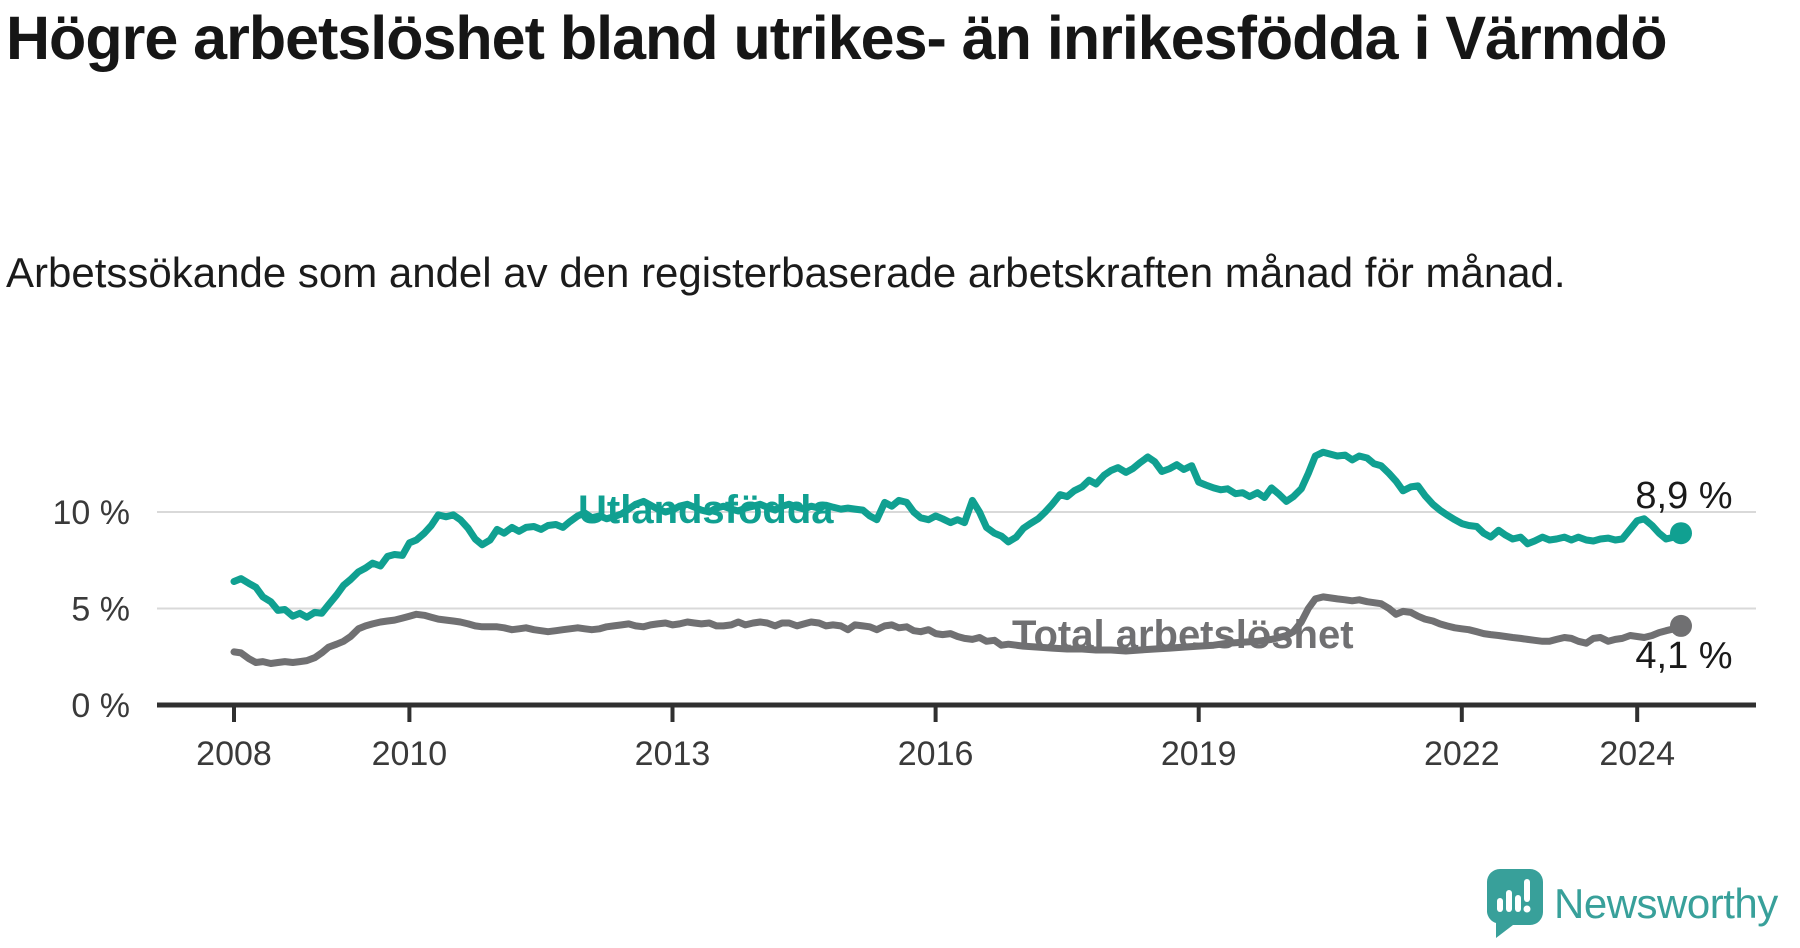 This screenshot has height=948, width=1800. What do you see at coordinates (1637, 754) in the screenshot?
I see `x-axis-label-2024: 2024` at bounding box center [1637, 754].